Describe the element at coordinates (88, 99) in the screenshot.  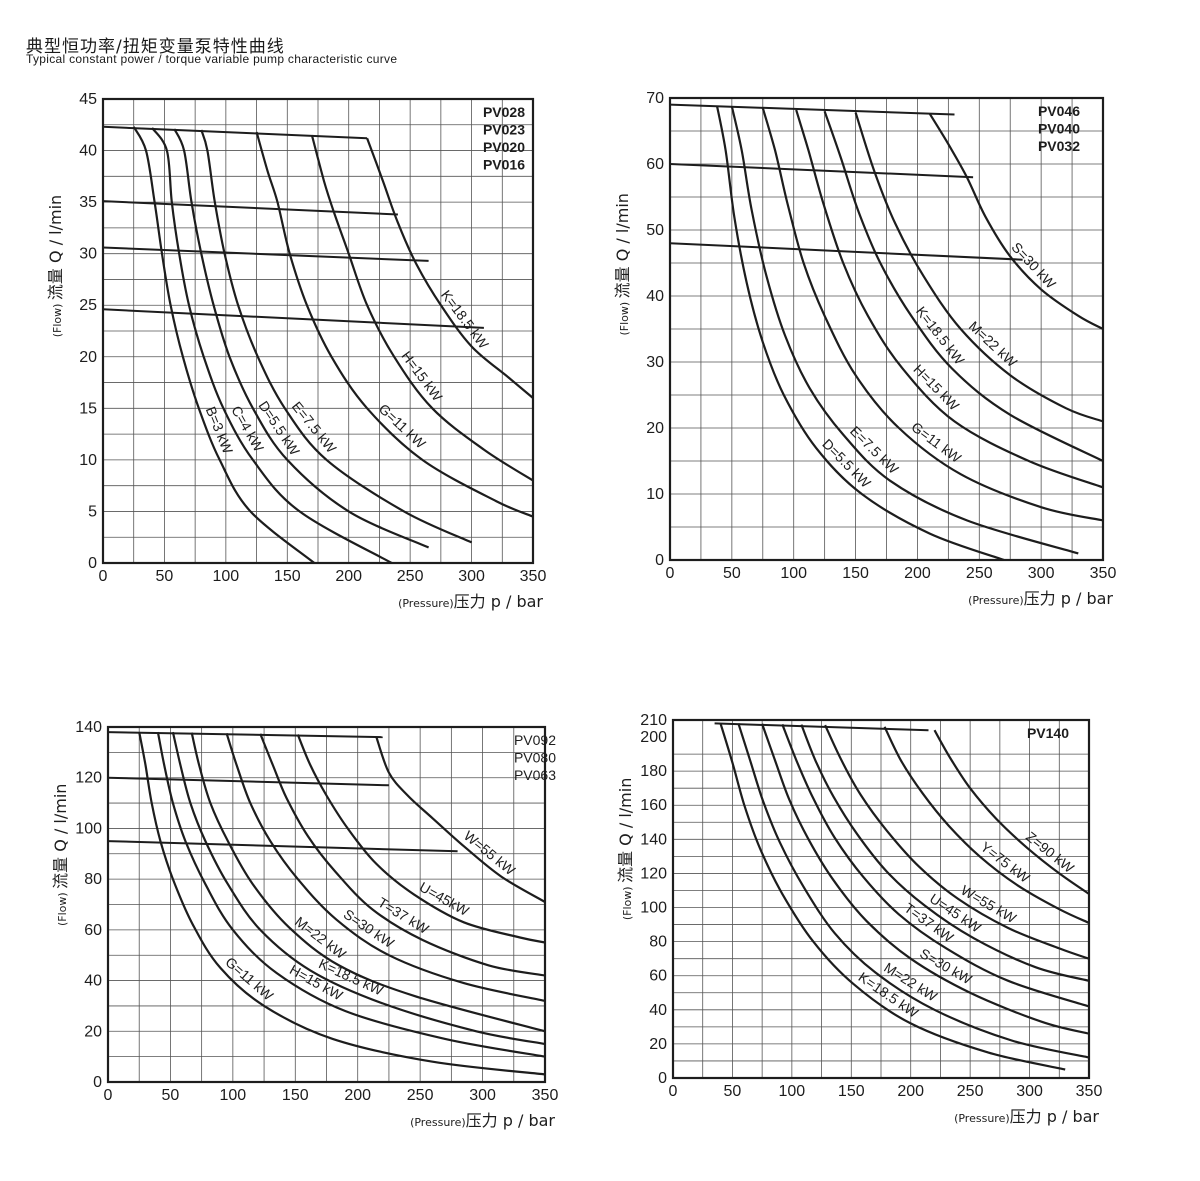
I see `y-tick-label: 45` at that location.